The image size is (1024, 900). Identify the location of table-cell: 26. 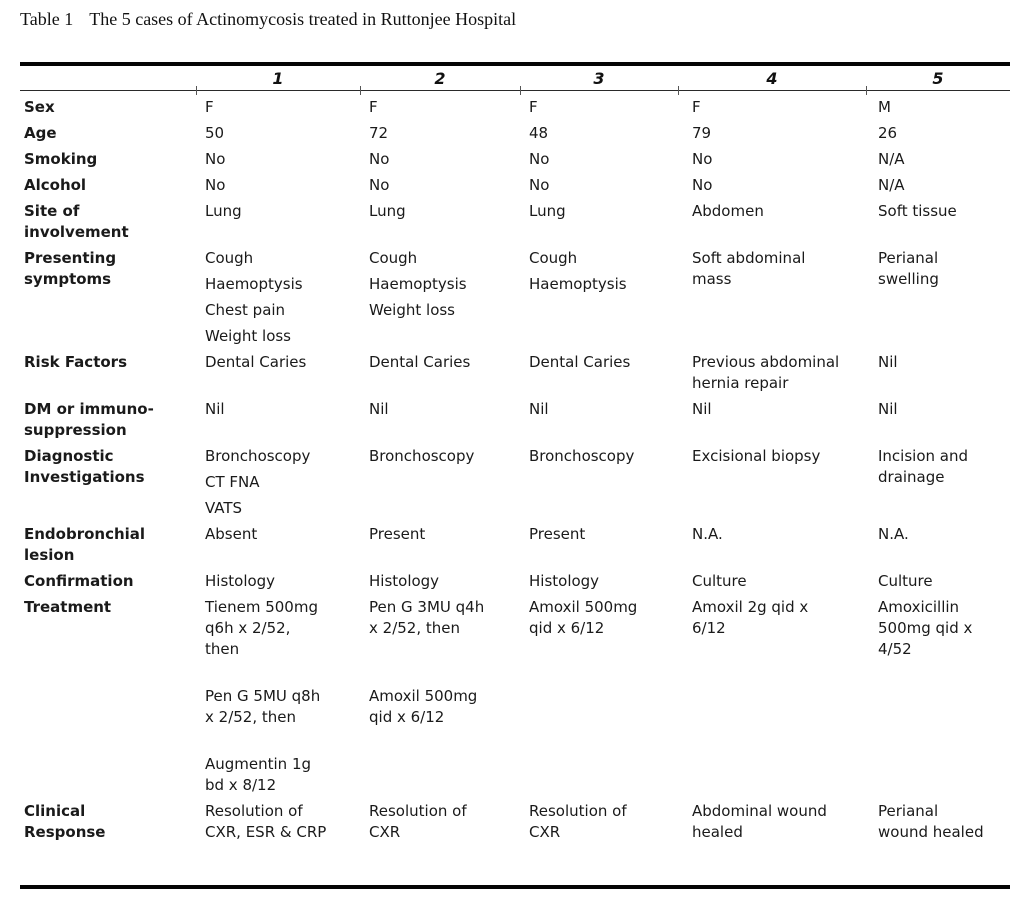
(938, 133).